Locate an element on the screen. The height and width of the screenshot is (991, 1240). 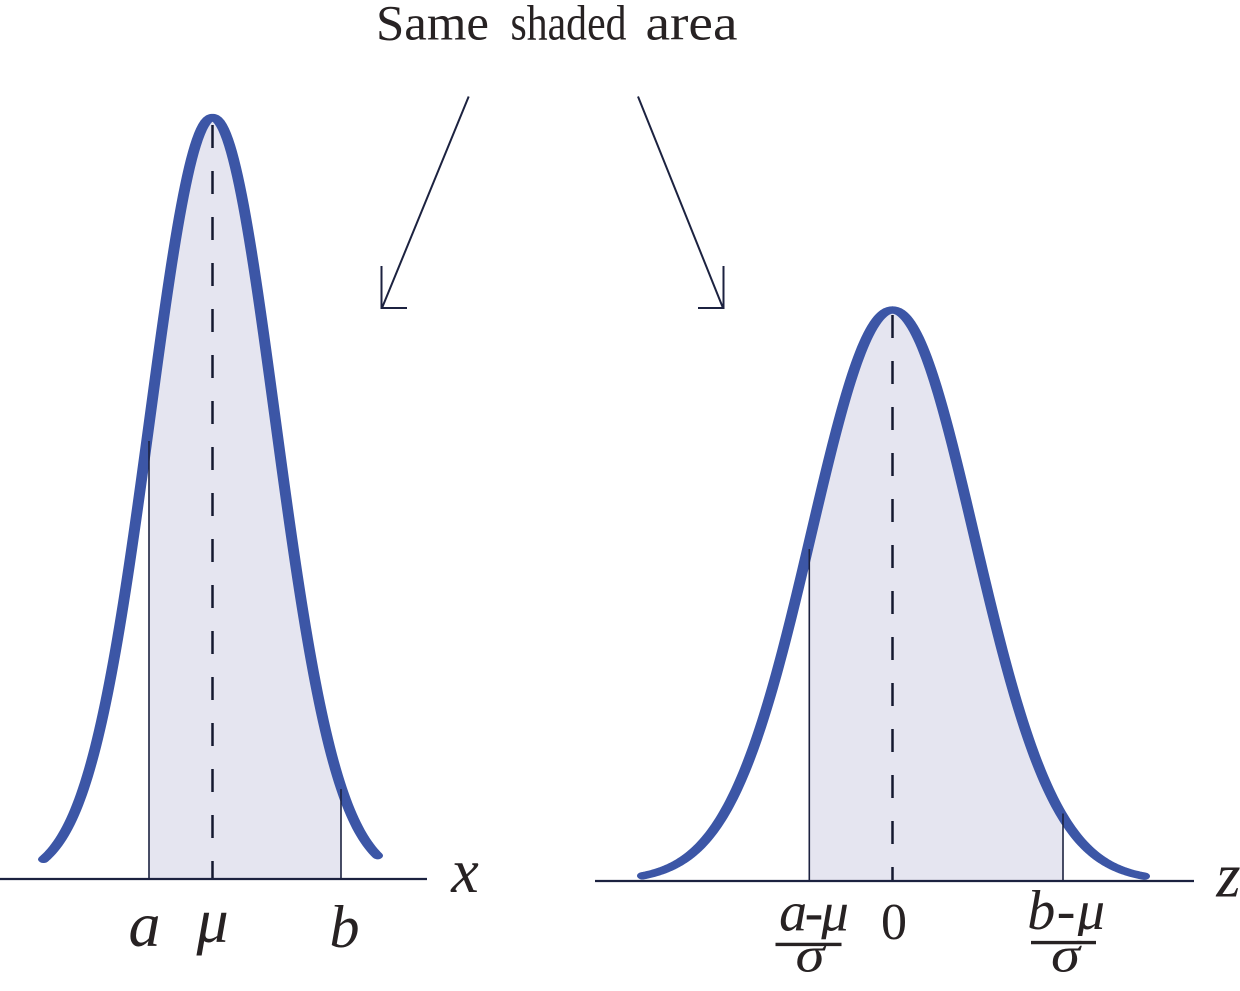
svg-text: x is located at coordinates (464, 872).